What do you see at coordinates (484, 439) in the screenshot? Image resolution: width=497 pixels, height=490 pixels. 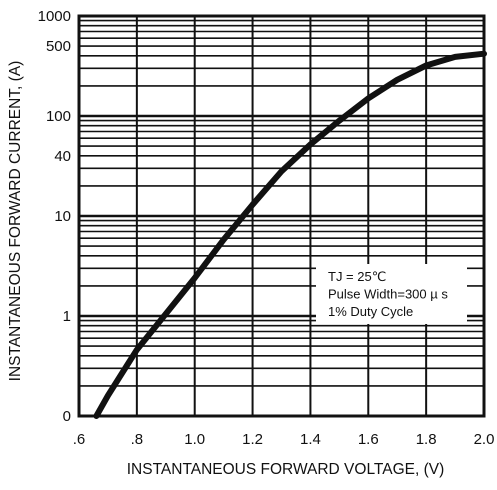 I see `x-tick-label: 2.0` at bounding box center [484, 439].